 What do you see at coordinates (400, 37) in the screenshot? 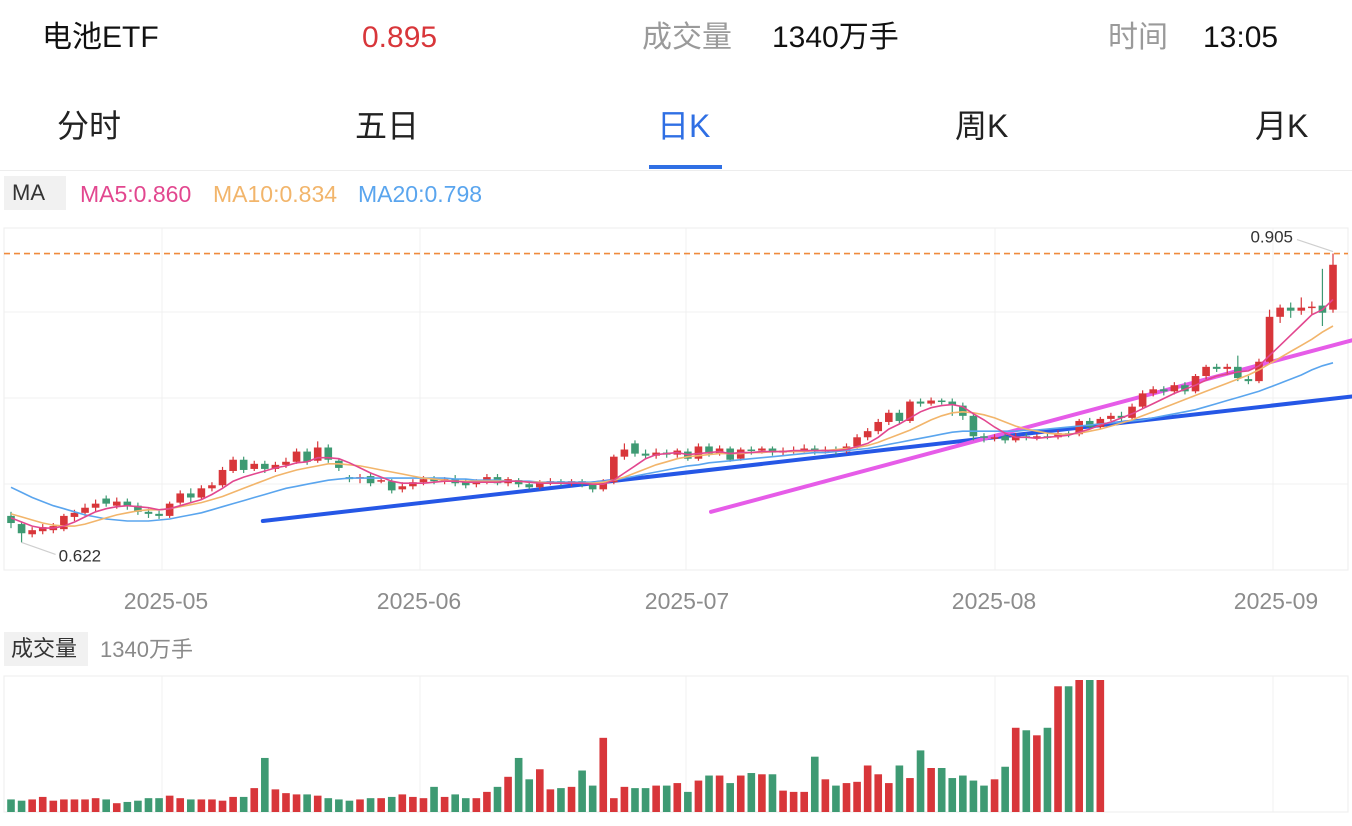
I see `last-price: 0.895` at bounding box center [400, 37].